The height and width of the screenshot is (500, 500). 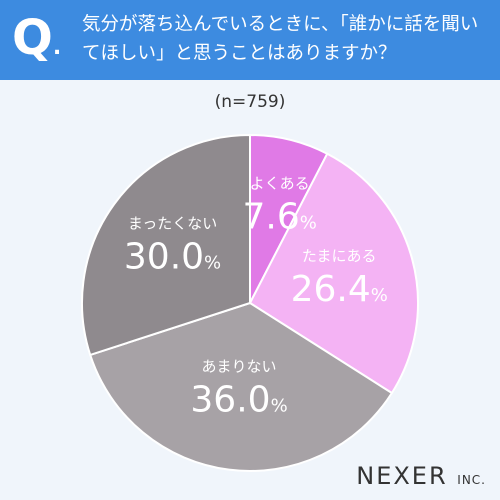 I want to click on q-mark: Q., so click(x=37, y=38).